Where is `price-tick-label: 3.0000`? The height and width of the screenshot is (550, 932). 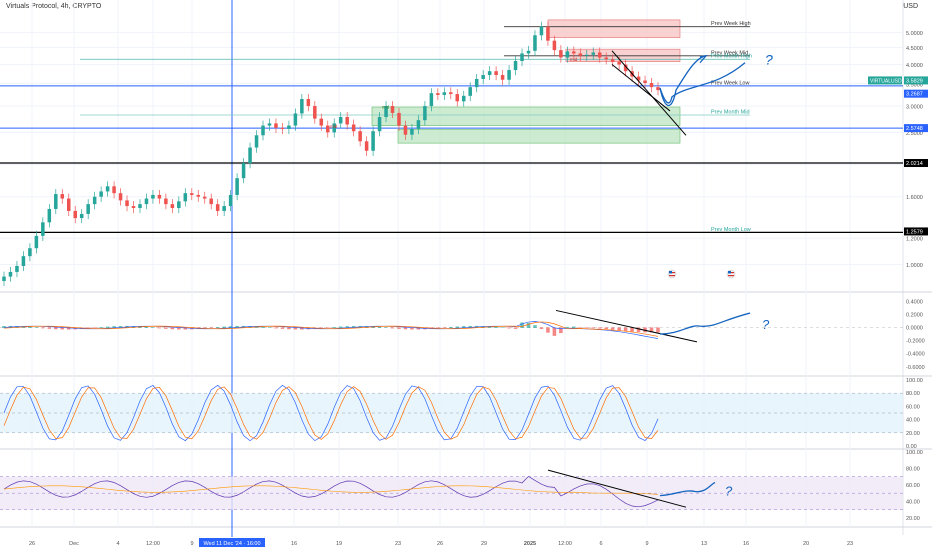
price-tick-label: 3.0000 is located at coordinates (914, 108).